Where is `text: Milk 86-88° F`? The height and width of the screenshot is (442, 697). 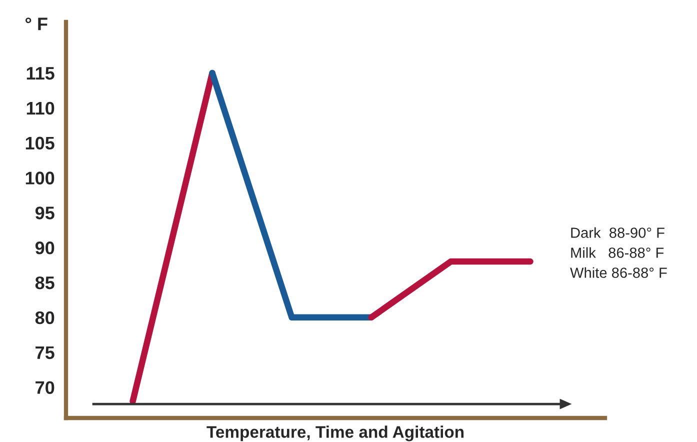 text: Milk 86-88° F is located at coordinates (617, 252).